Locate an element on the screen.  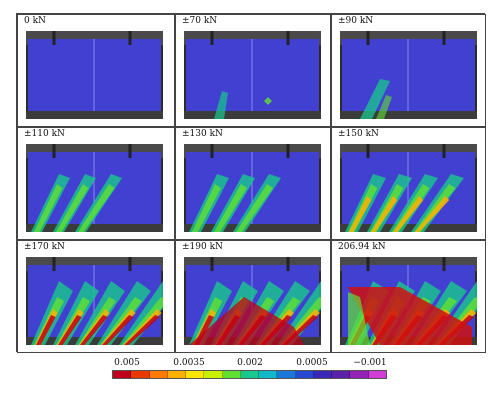
strain-panel: ±170 kN is located at coordinates (96, 296).